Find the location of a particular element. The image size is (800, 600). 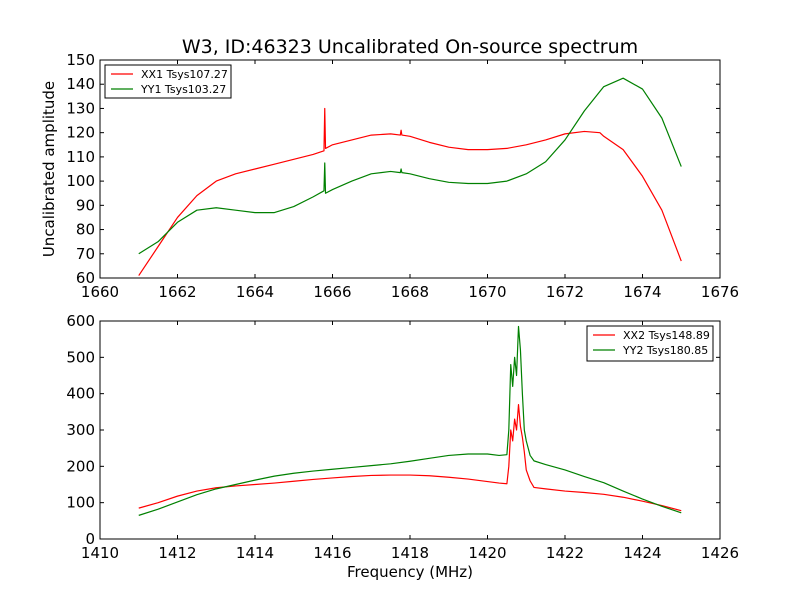

y-tick-label: 400 is located at coordinates (80, 394).